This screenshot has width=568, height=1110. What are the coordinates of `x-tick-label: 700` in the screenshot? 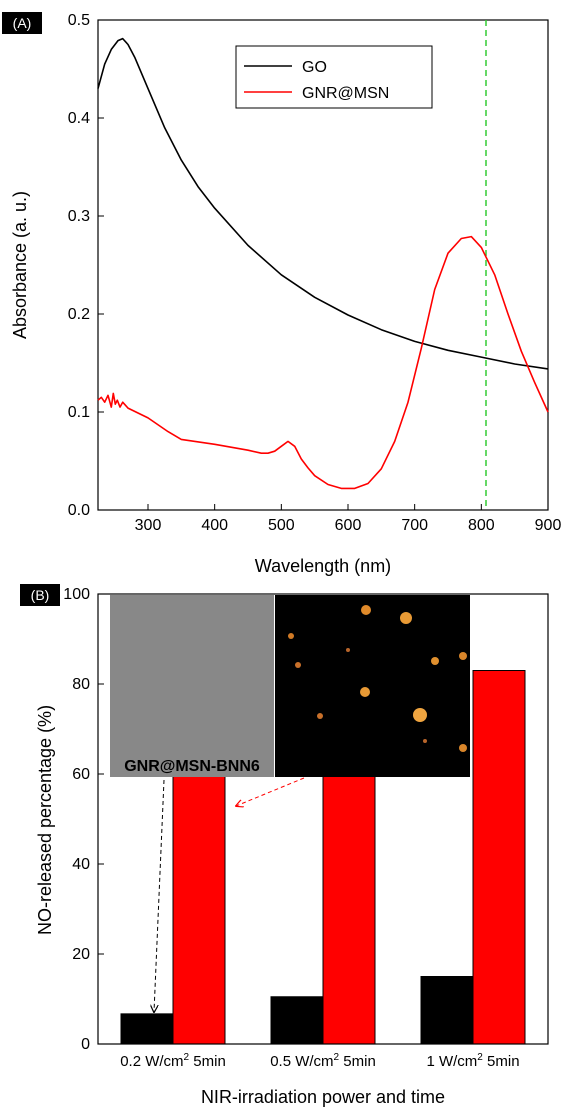 It's located at (414, 525).